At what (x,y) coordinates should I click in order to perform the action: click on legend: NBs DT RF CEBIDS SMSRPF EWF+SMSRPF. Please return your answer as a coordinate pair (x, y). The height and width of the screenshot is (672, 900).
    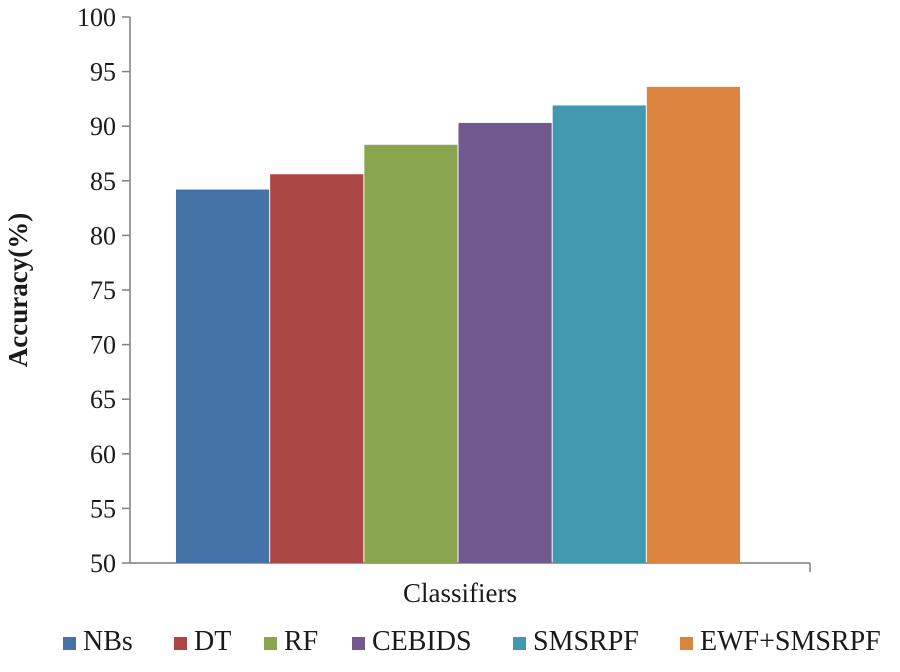
    Looking at the image, I should click on (472, 641).